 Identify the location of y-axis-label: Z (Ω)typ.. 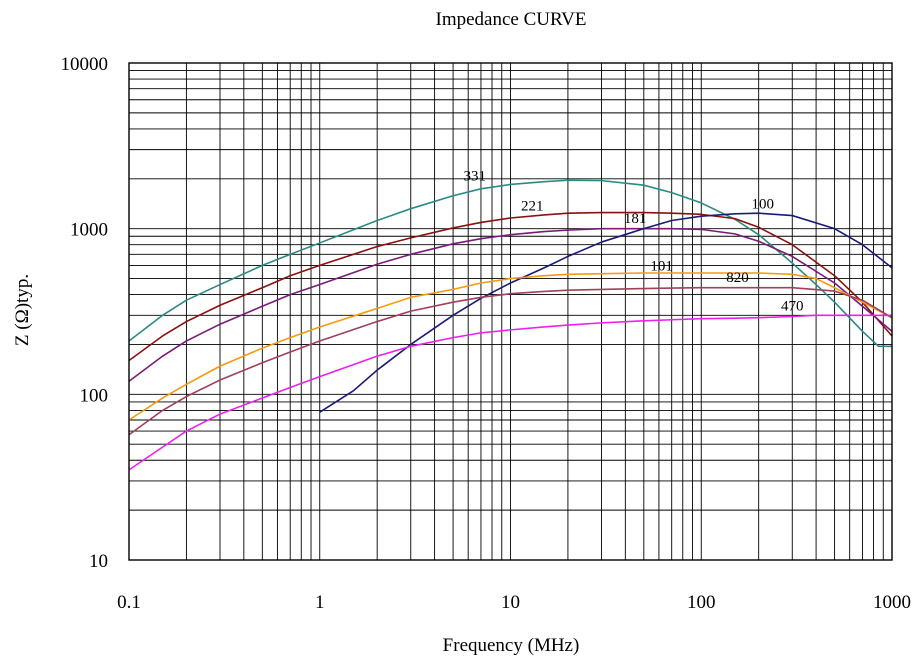
(22, 310).